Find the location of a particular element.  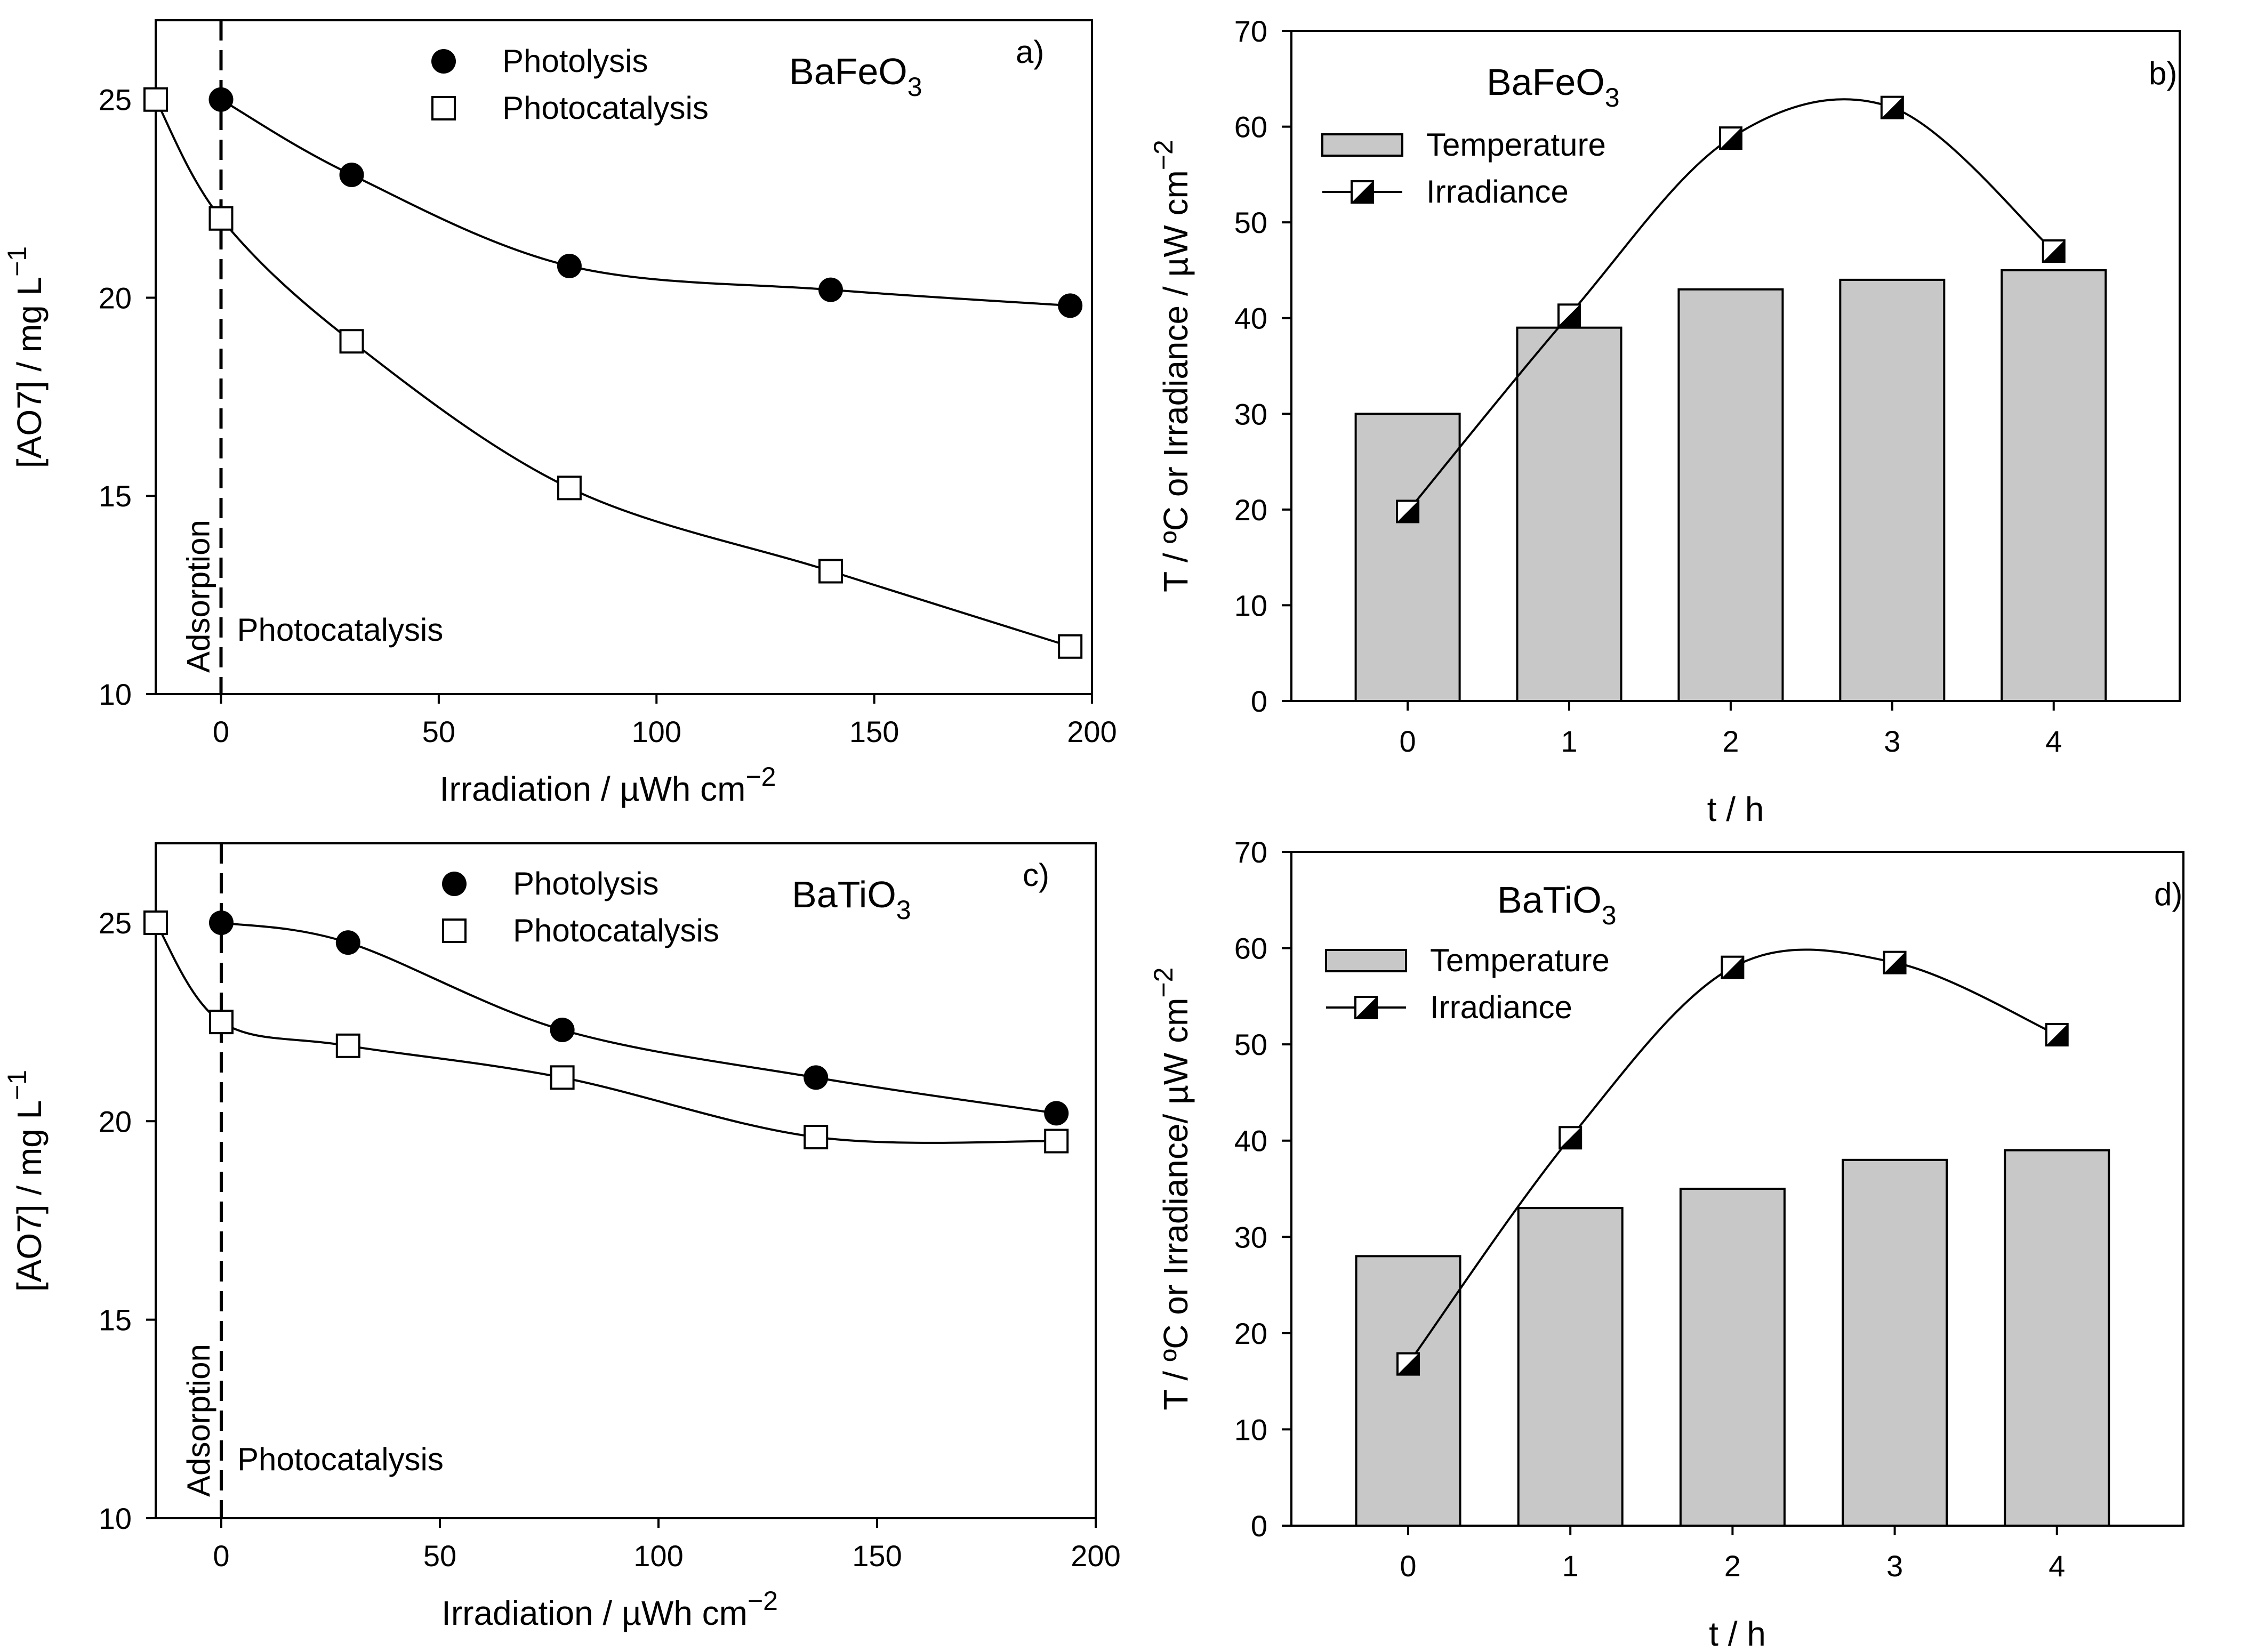

x-axis-label: Irradiation / µWh cm−2 is located at coordinates (610, 1609).